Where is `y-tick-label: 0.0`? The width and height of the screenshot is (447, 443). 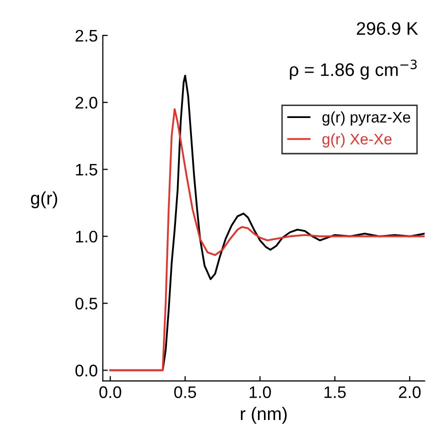 y-tick-label: 0.0 is located at coordinates (86, 370).